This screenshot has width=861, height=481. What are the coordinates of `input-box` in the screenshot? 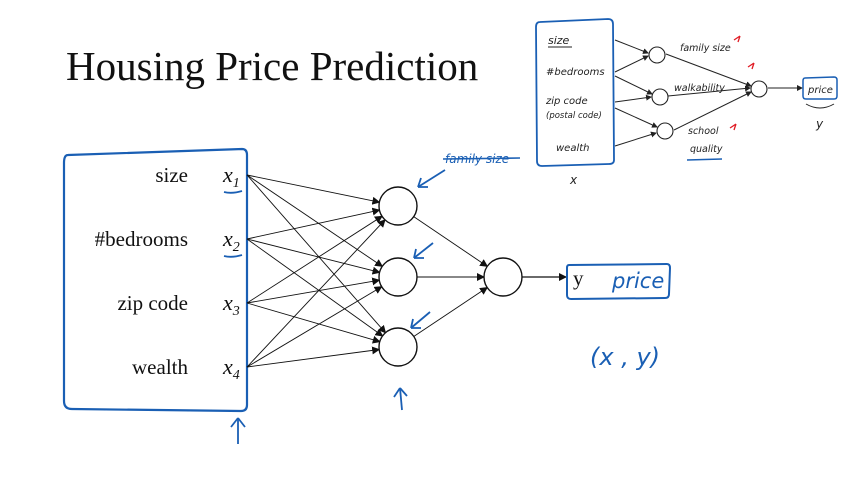 It's located at (155, 280).